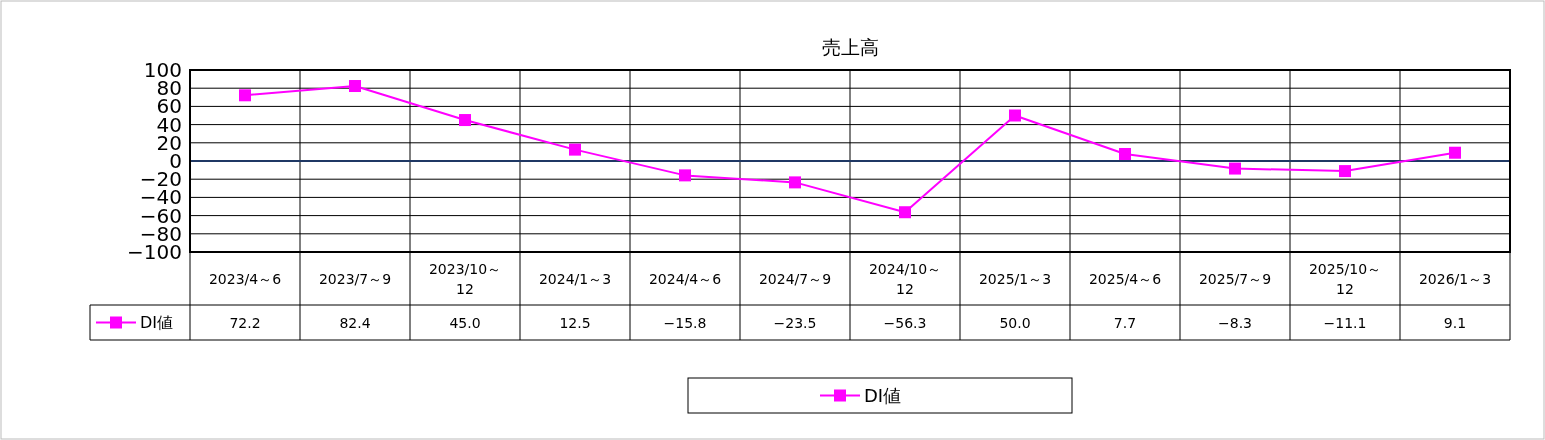 This screenshot has width=1545, height=440. I want to click on x-tick-label: 2025/7～9, so click(1235, 278).